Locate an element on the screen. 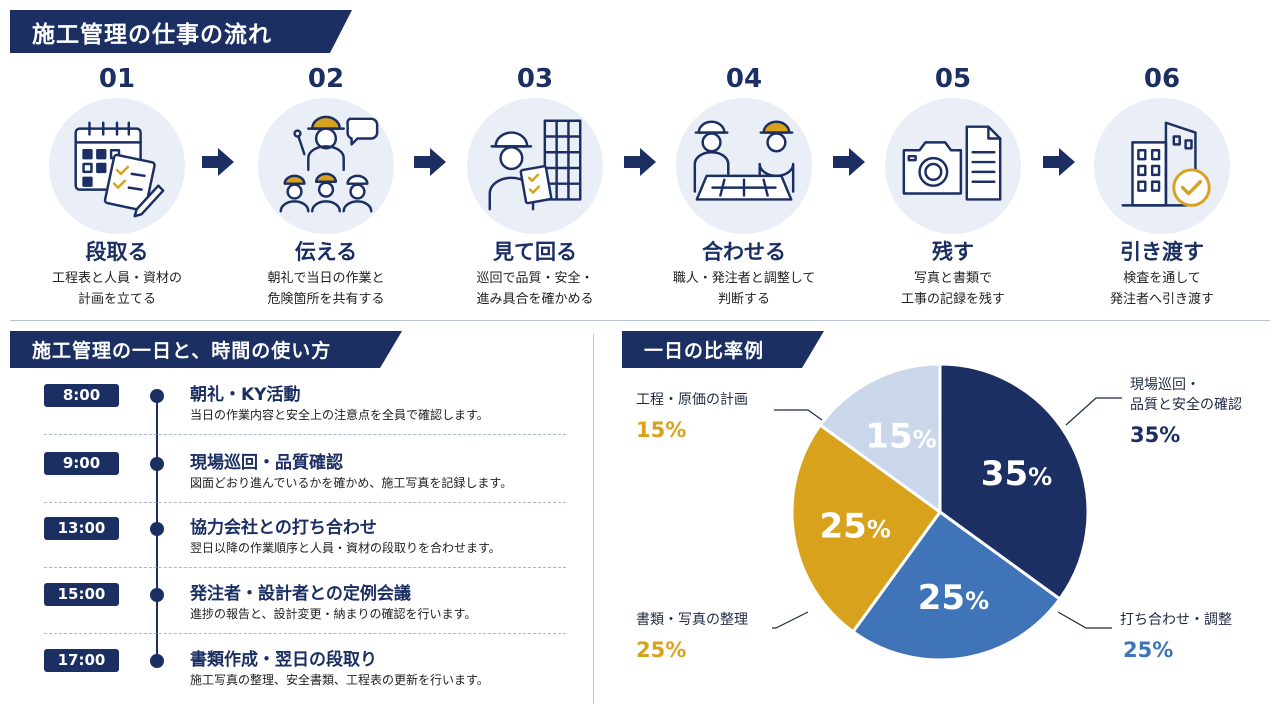 This screenshot has width=1280, height=720. pie-slice-patrol is located at coordinates (1014, 482).